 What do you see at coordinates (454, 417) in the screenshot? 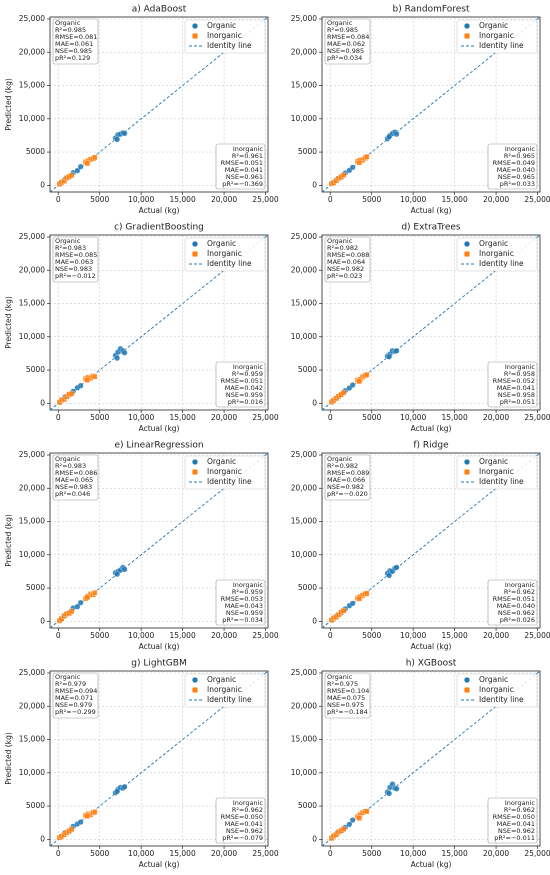
I see `x-tick-label: 15,000` at bounding box center [454, 417].